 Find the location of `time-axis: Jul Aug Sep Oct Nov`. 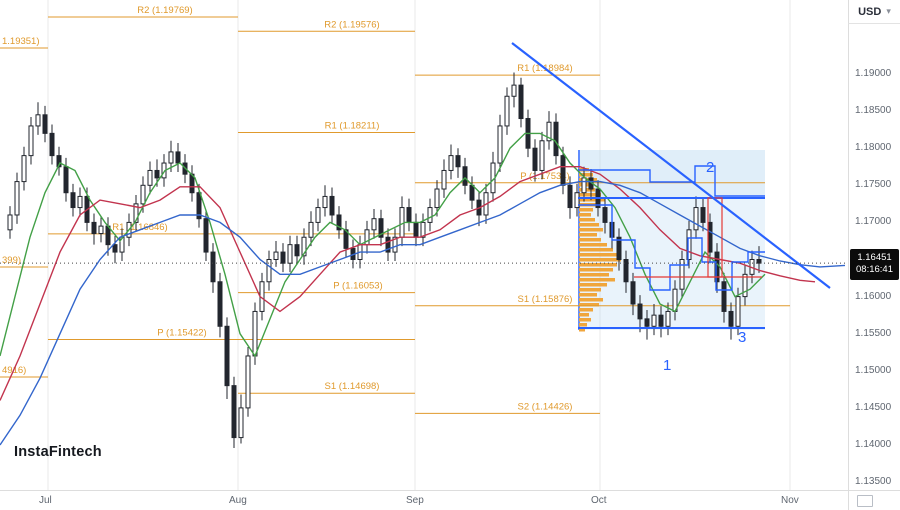

time-axis: Jul Aug Sep Oct Nov is located at coordinates (424, 500).